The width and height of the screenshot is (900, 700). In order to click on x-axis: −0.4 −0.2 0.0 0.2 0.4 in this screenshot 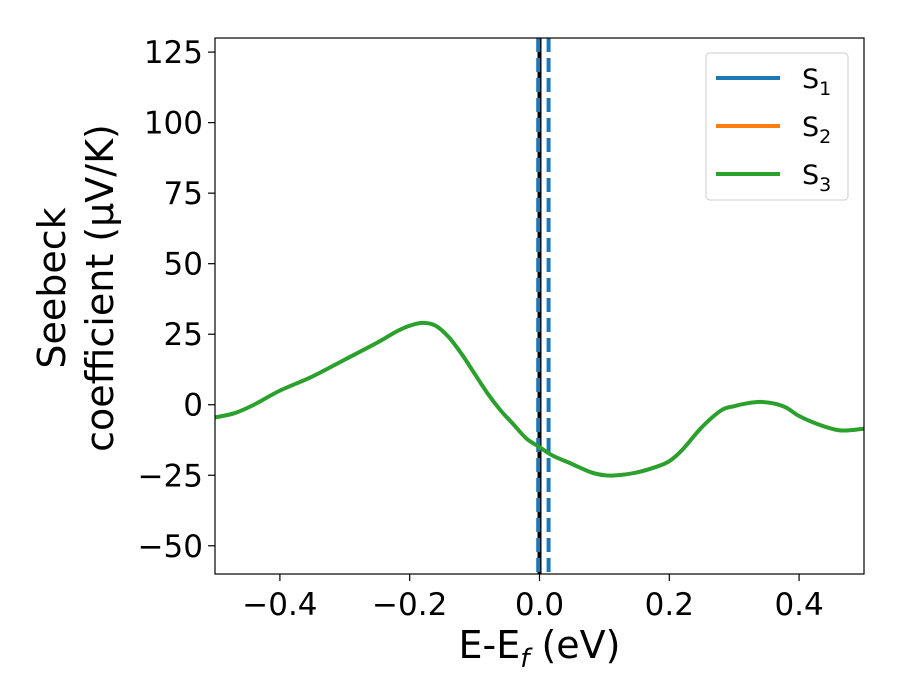, I will do `click(533, 598)`.